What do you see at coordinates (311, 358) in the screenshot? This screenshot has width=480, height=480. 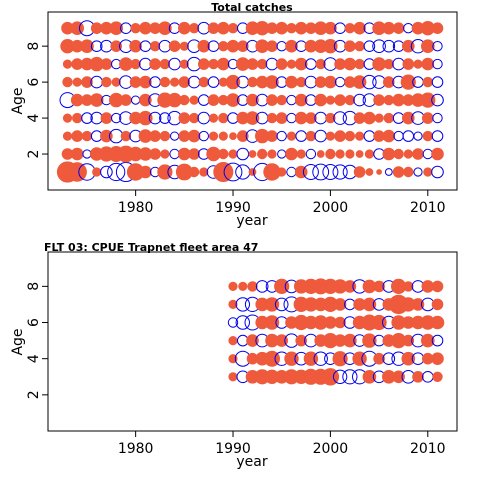 I see `p2-bubble-1998-age4` at bounding box center [311, 358].